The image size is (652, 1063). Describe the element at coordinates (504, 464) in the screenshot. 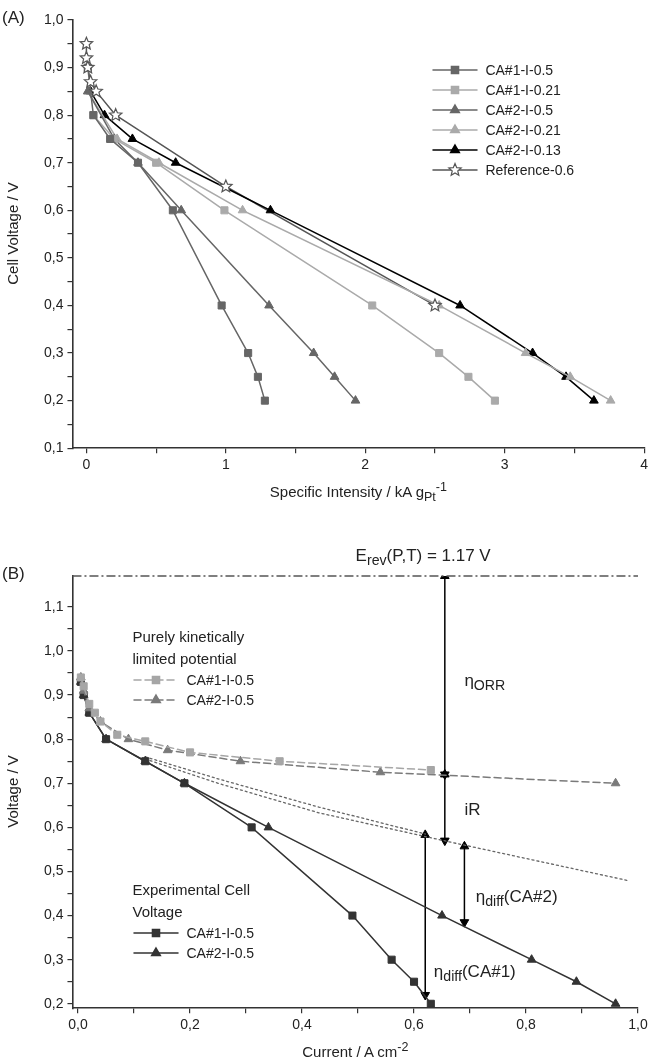

I see `x-tick-label: 3` at that location.